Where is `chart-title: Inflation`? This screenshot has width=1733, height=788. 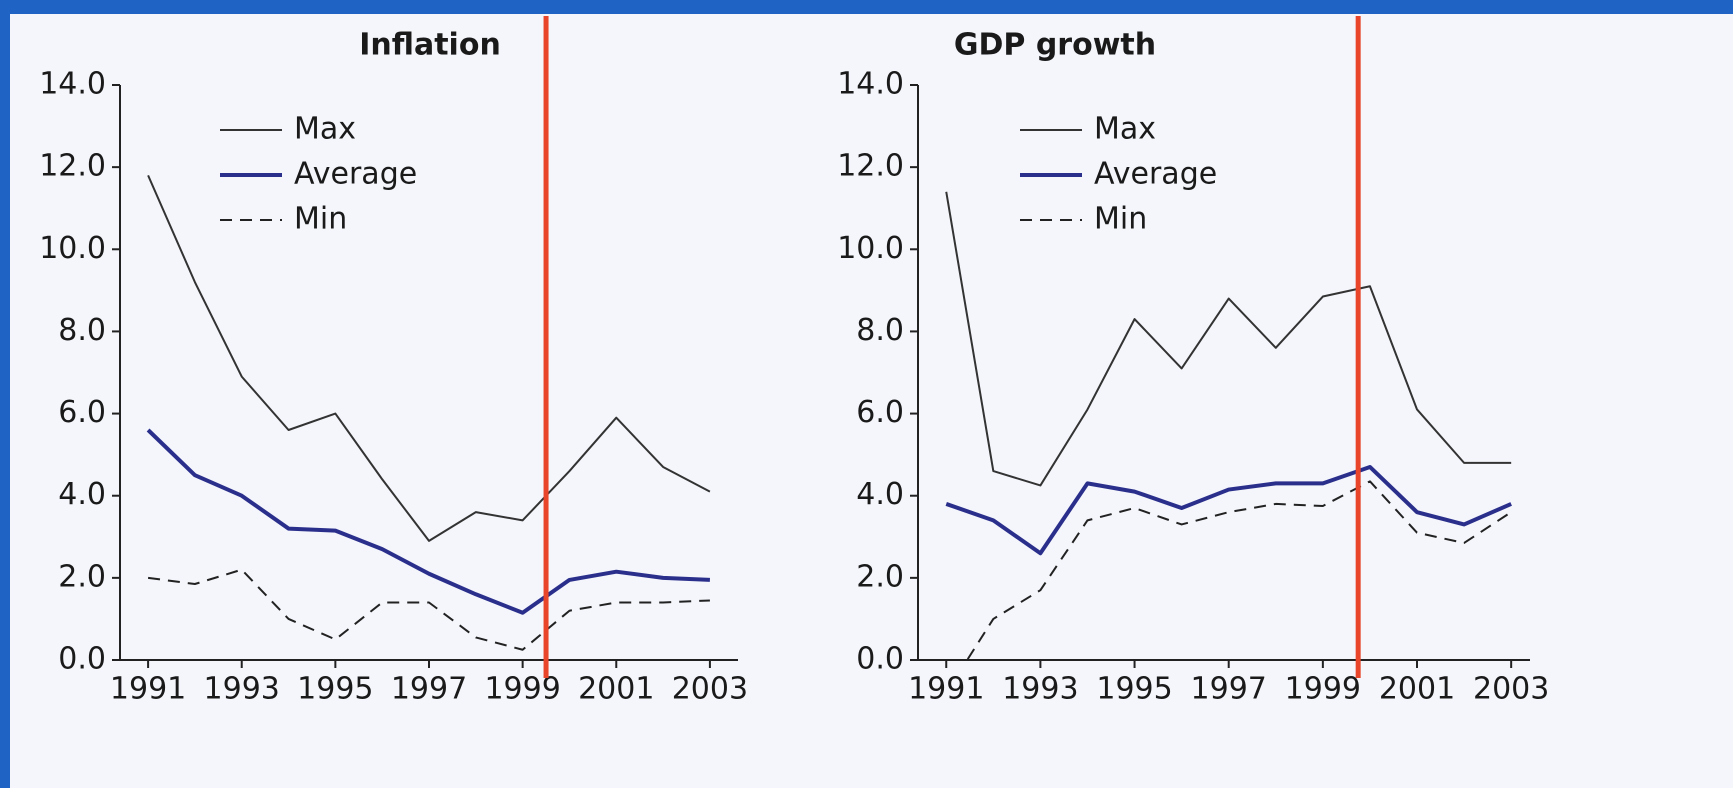 chart-title: Inflation is located at coordinates (430, 45).